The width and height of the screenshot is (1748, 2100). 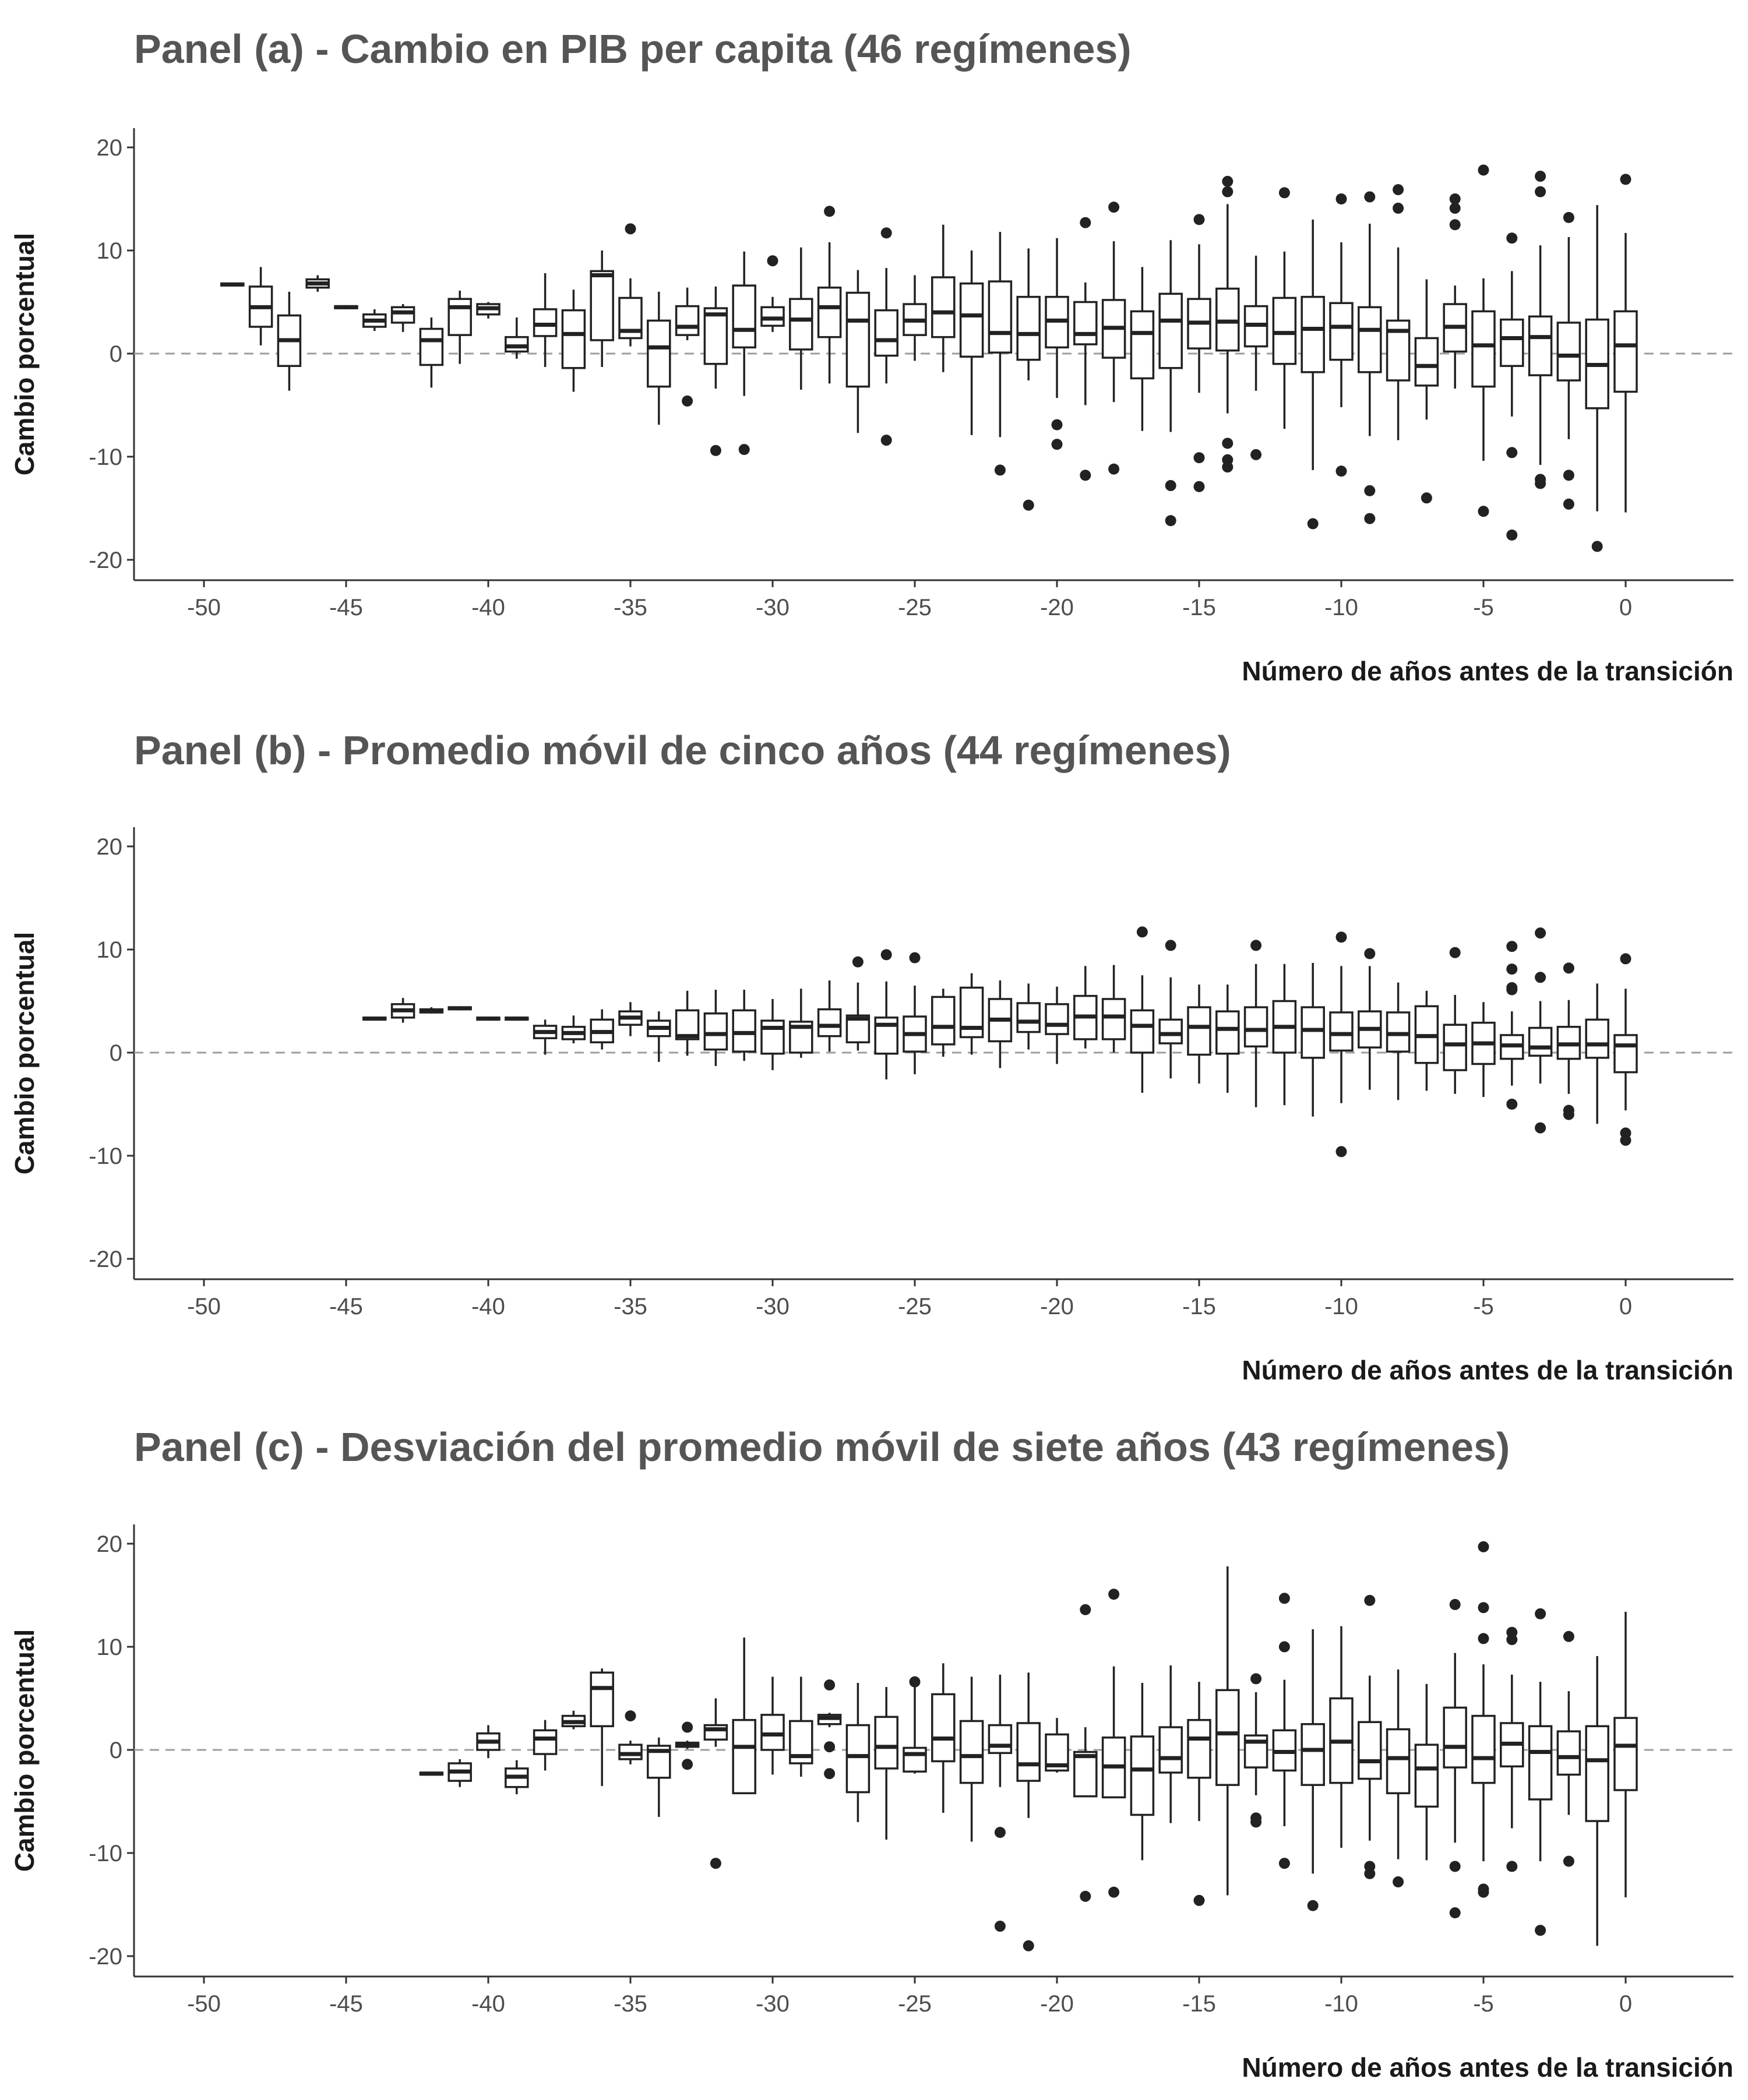 I want to click on y-tick-label: -10, so click(x=105, y=1156).